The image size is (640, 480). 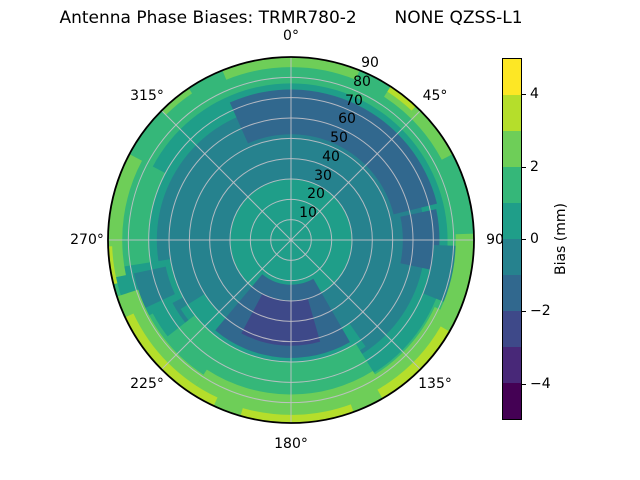 What do you see at coordinates (534, 94) in the screenshot?
I see `colorbar-tick-label: 4` at bounding box center [534, 94].